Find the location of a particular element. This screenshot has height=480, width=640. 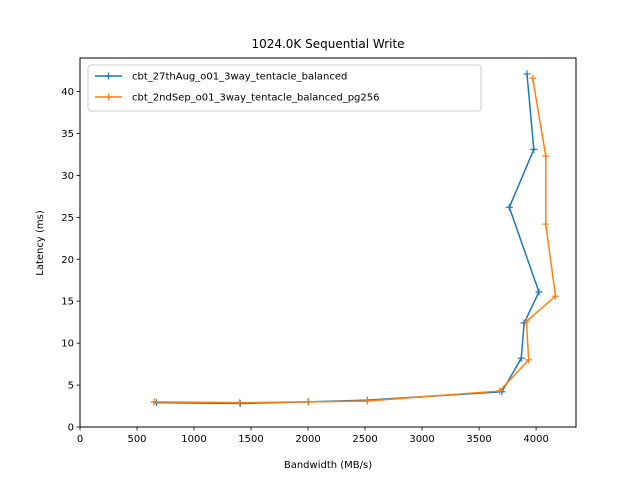

y-tick-label: 25 is located at coordinates (67, 218).